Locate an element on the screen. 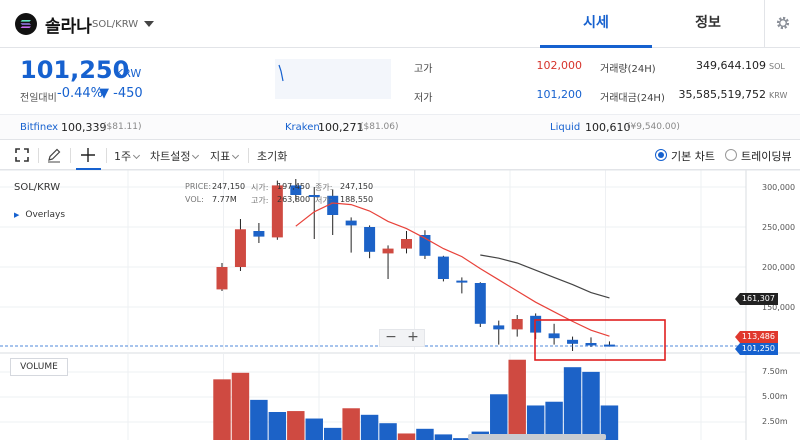 This screenshot has height=440, width=800. legend-open: 197,450 is located at coordinates (294, 186).